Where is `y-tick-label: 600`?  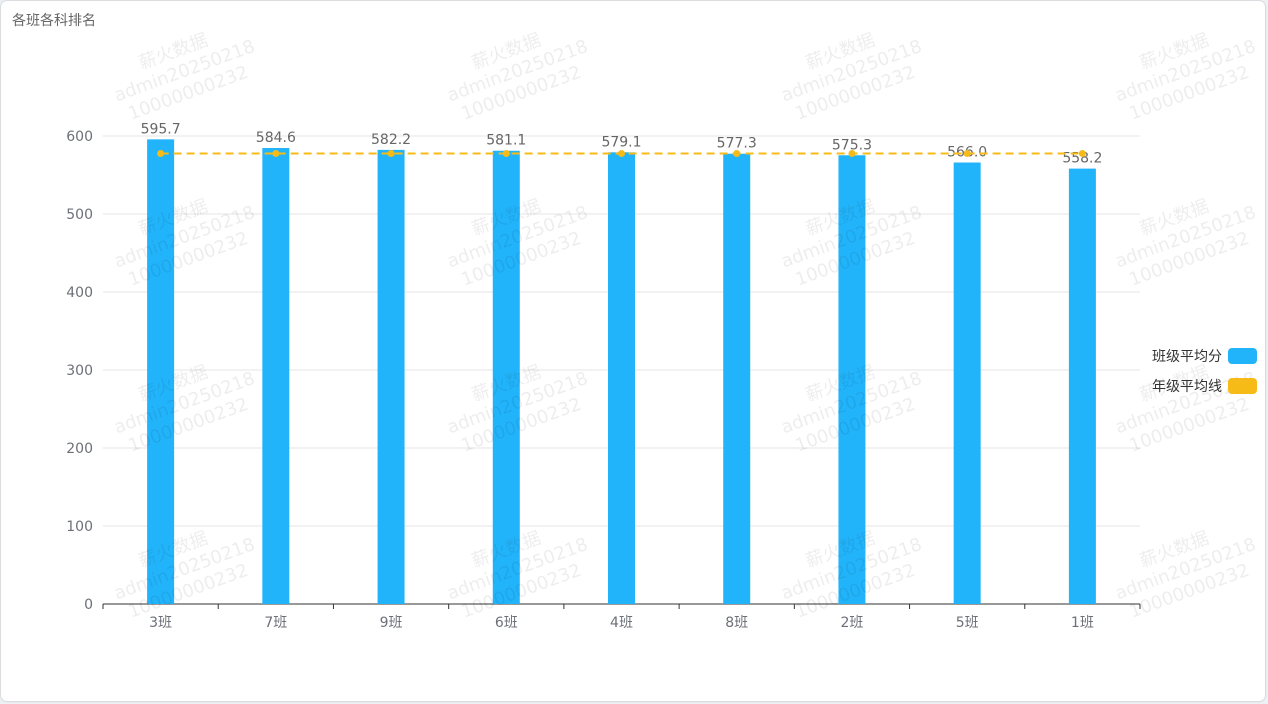 y-tick-label: 600 is located at coordinates (79, 137).